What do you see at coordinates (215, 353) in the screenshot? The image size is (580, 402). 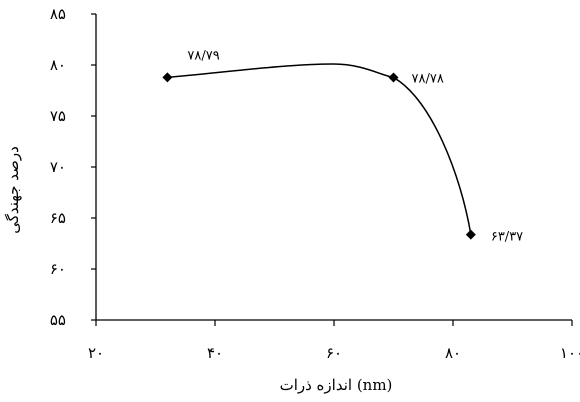 I see `x-tick-label: ۴۰` at bounding box center [215, 353].